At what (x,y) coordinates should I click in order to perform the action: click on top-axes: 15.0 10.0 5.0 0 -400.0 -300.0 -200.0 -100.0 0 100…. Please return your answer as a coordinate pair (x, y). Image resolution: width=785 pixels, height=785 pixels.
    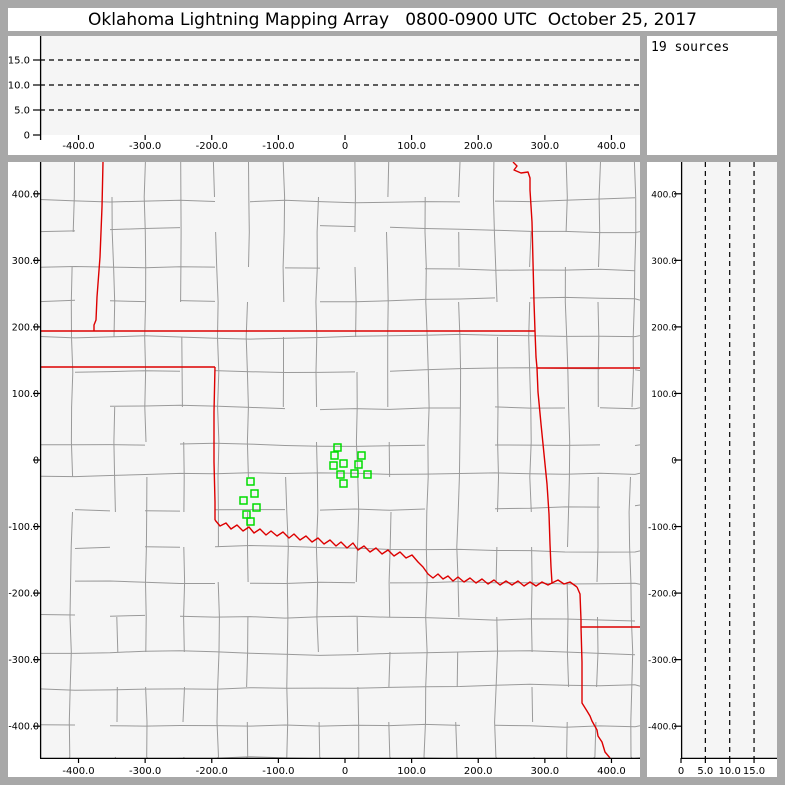
    Looking at the image, I should click on (317, 94).